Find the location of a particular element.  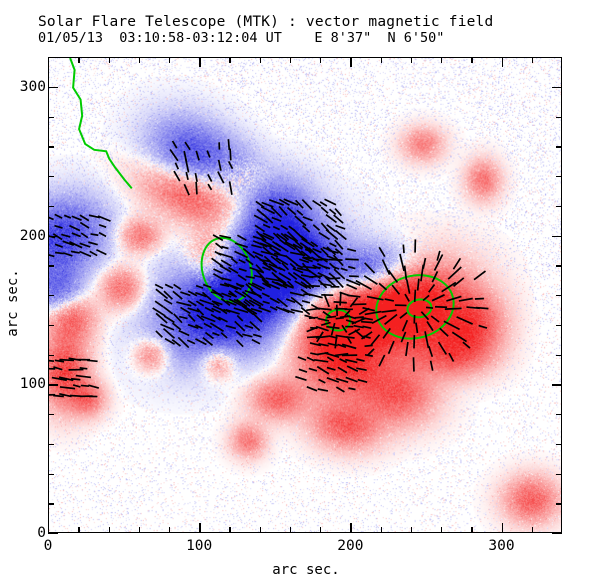

y-axis-title: arc sec. is located at coordinates (13, 303).